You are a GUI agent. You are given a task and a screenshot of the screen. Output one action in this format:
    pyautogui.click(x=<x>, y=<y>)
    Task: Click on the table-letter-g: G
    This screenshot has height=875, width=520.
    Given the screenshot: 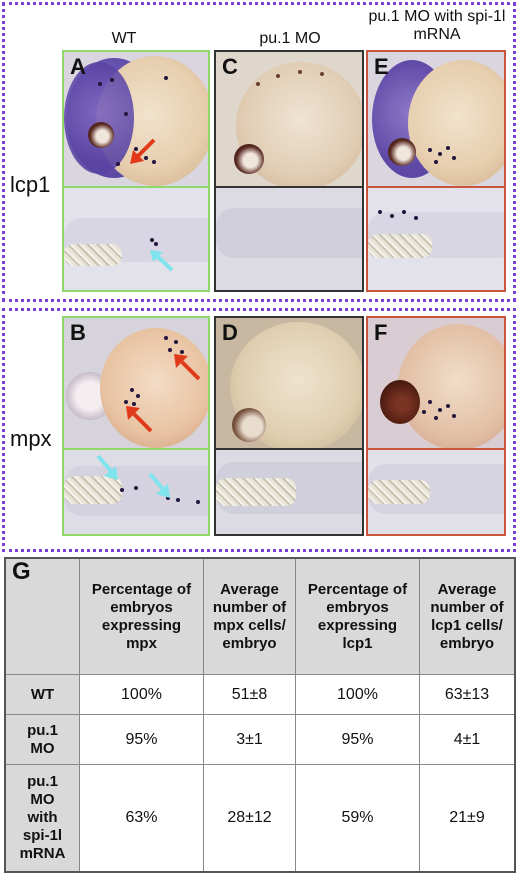 What is the action you would take?
    pyautogui.click(x=21, y=571)
    